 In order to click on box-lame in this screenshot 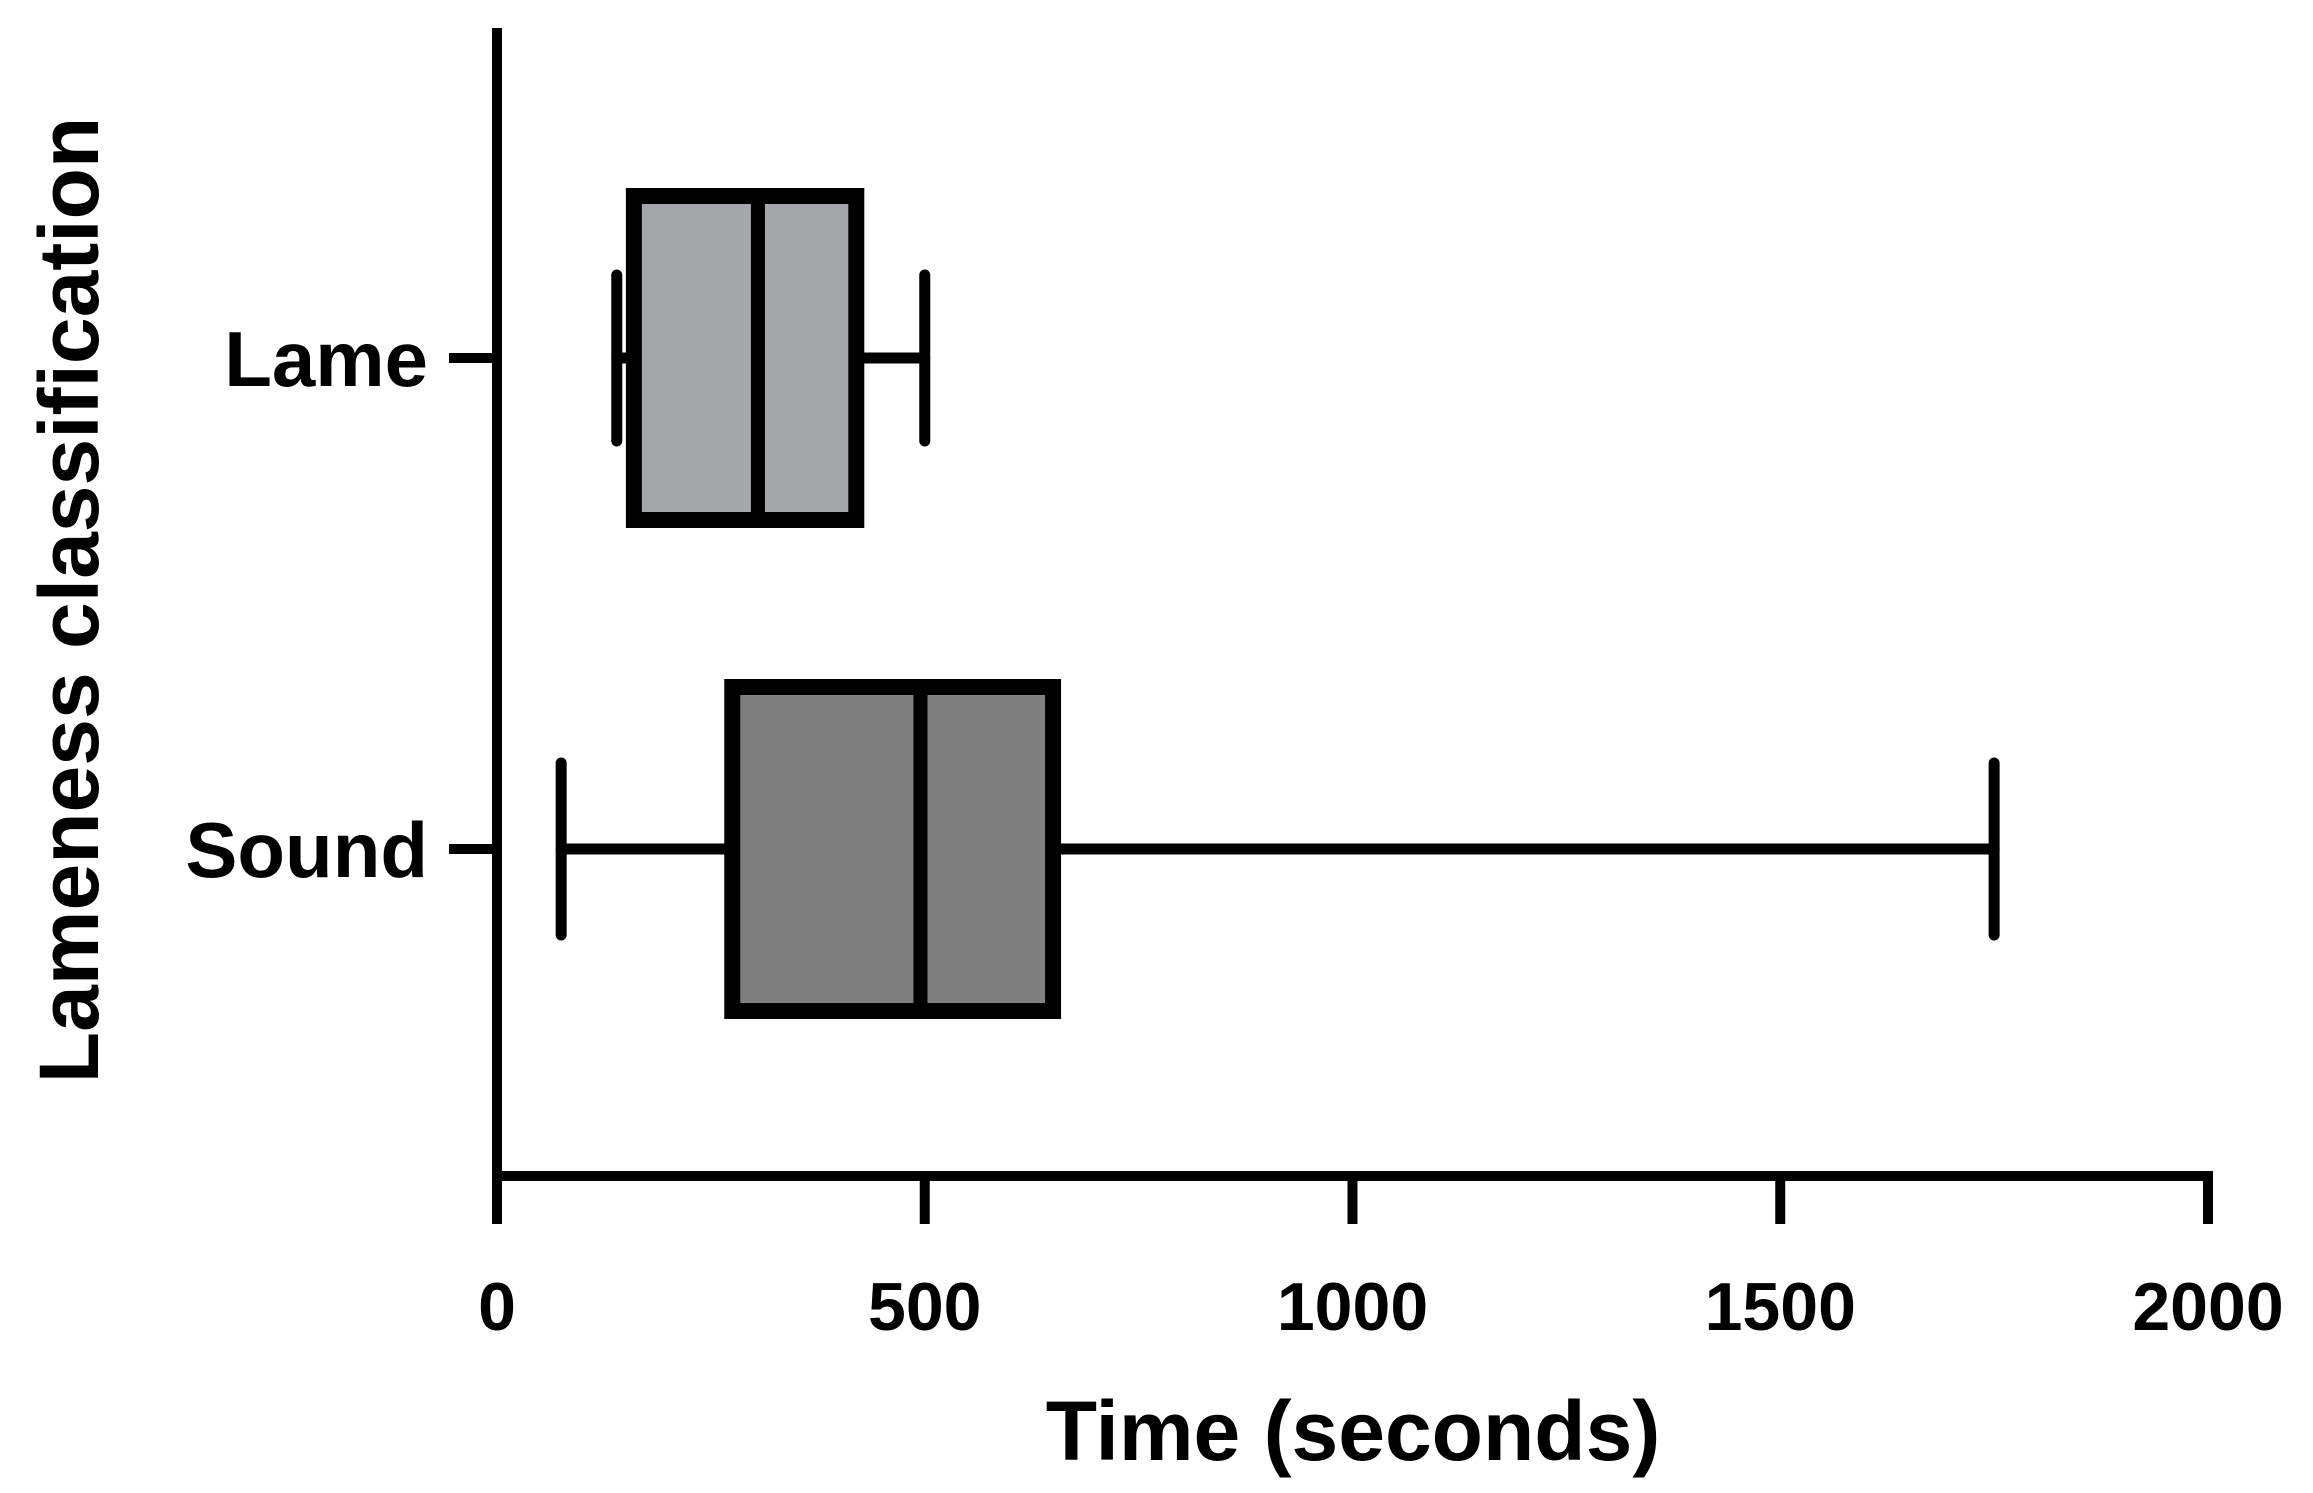, I will do `click(771, 358)`.